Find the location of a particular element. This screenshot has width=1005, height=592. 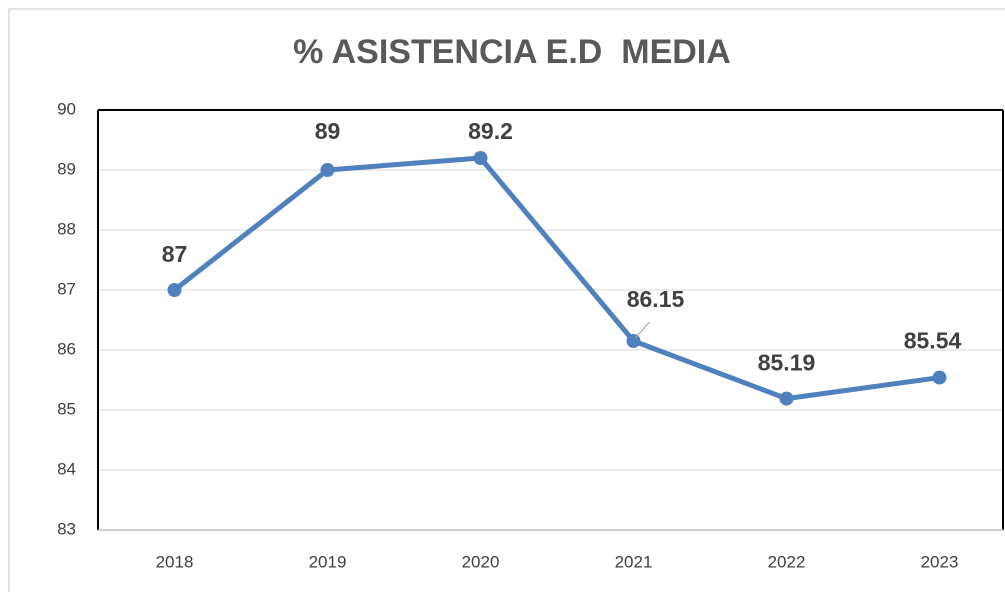

y-tick-label: 84 is located at coordinates (66, 468).